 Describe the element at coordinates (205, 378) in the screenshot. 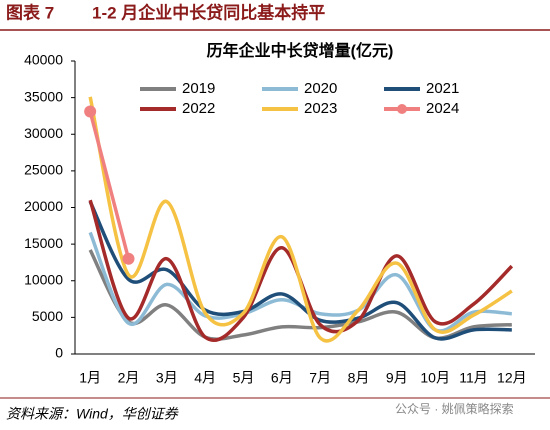

I see `x-tick-label: 4月` at that location.